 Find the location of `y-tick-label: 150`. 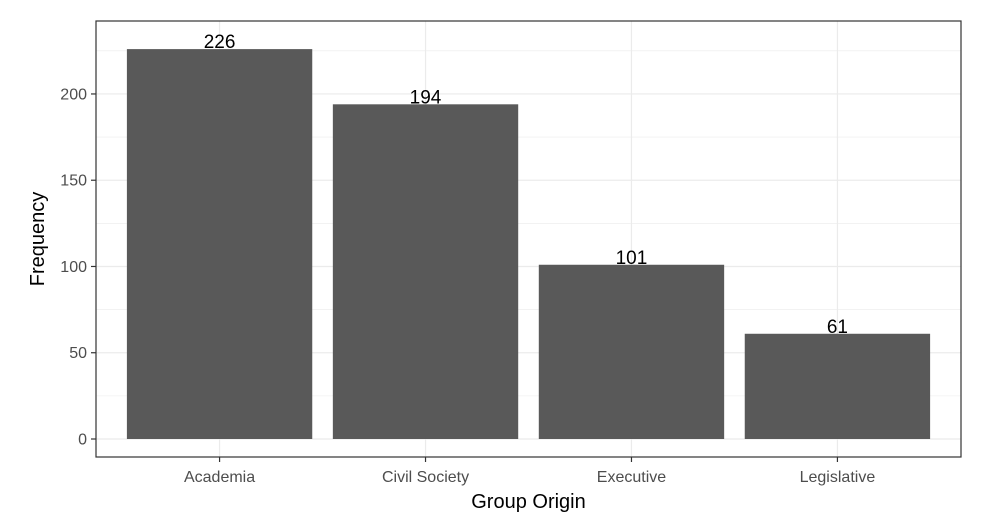

y-tick-label: 150 is located at coordinates (73, 181).